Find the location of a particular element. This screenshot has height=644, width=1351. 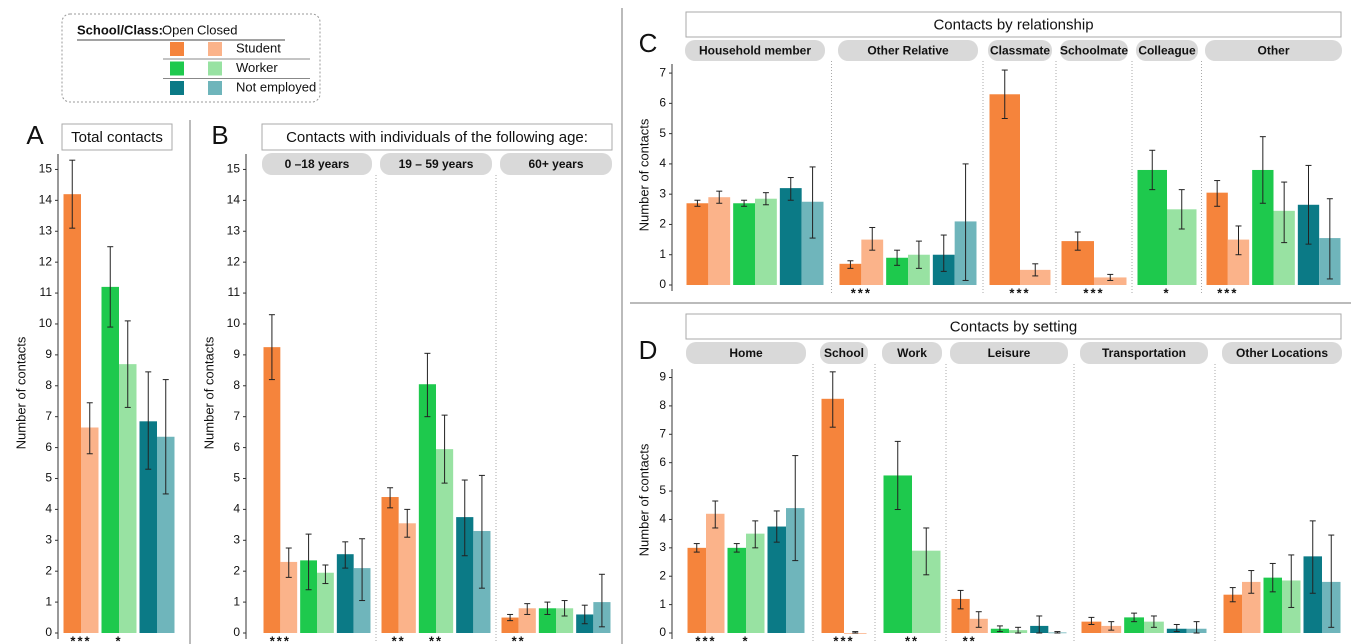

significance: ** is located at coordinates (519, 638).